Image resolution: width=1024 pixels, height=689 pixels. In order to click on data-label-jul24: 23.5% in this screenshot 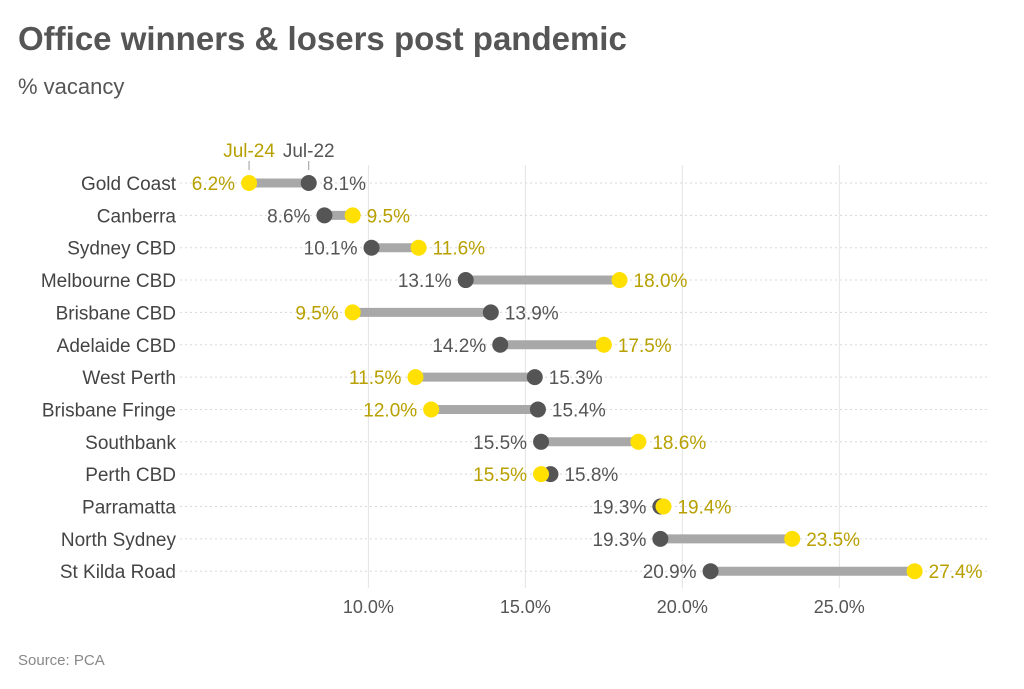, I will do `click(833, 540)`.